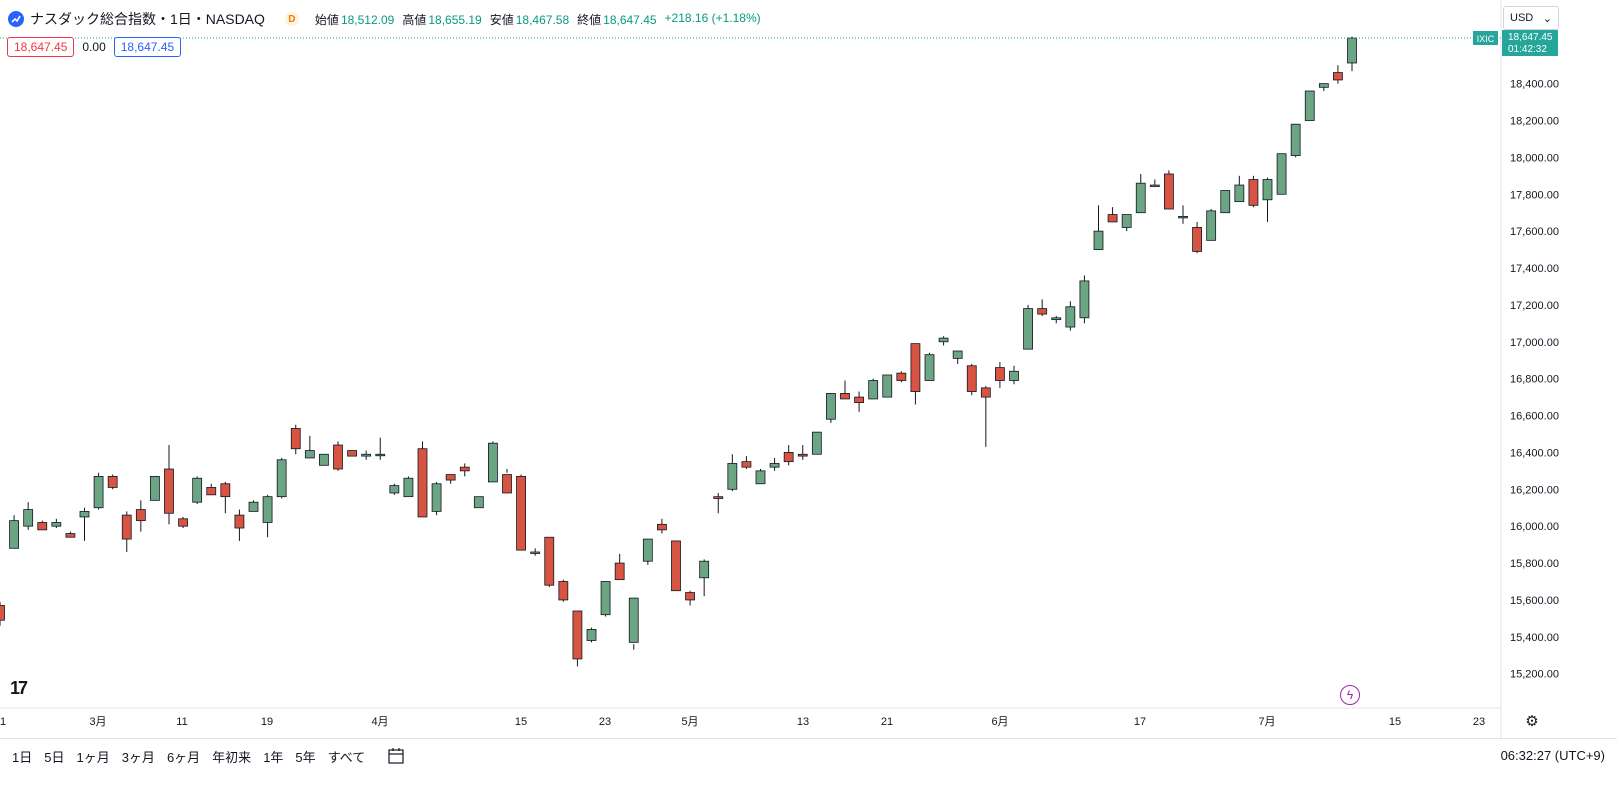 The height and width of the screenshot is (798, 1617). I want to click on price-tag-countdown: 01:42:32, so click(1527, 49).